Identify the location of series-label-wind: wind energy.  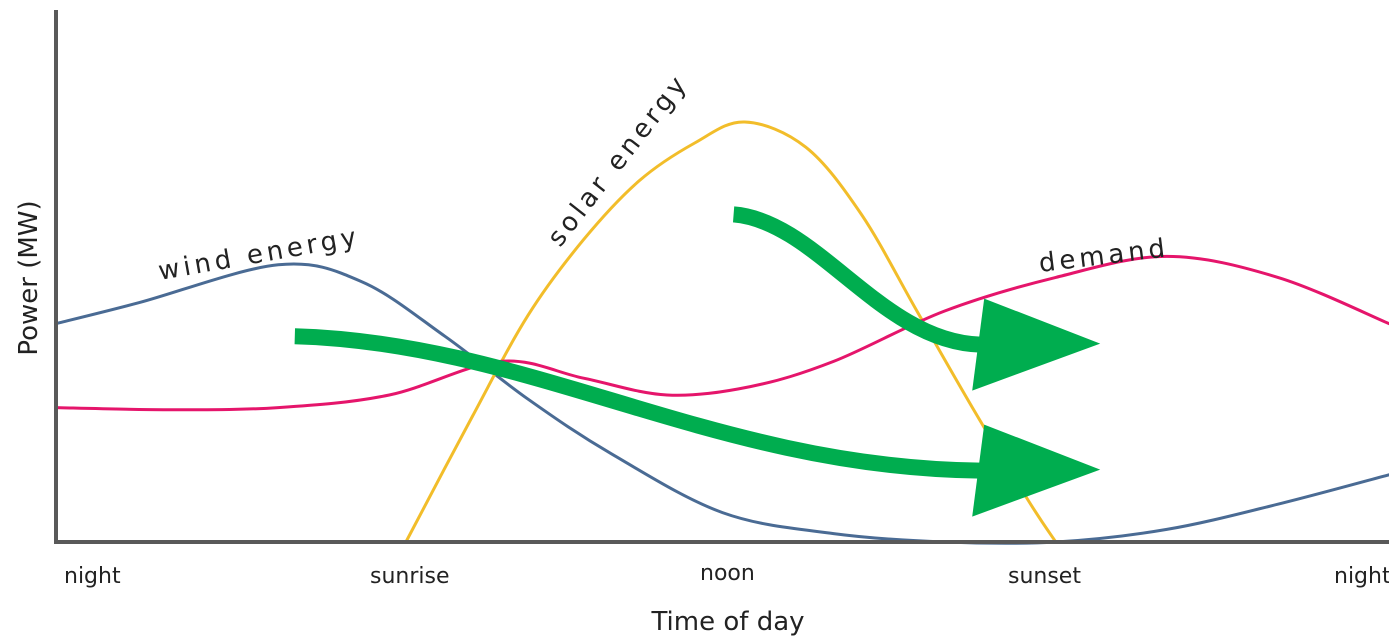
(259, 254).